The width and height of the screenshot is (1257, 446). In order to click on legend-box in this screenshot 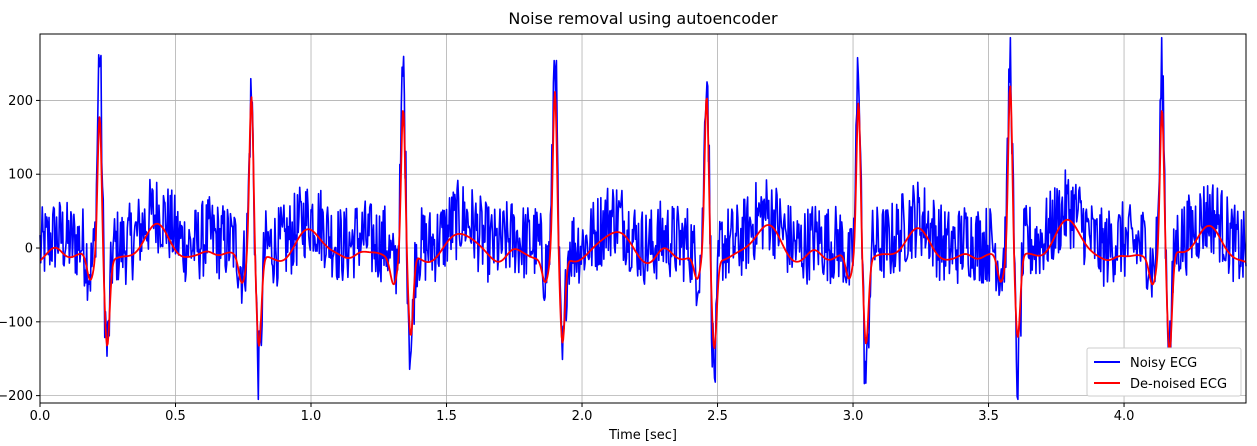, I will do `click(1164, 372)`.